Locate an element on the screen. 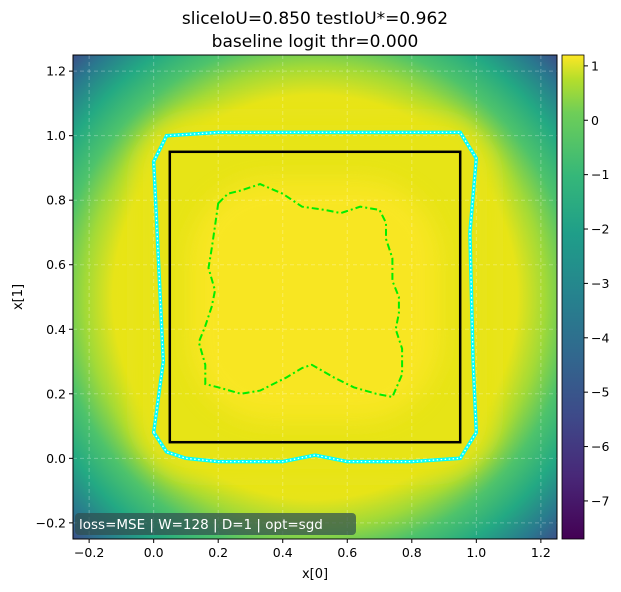 The height and width of the screenshot is (592, 621). y-tick-label: 1.2 is located at coordinates (56, 71).